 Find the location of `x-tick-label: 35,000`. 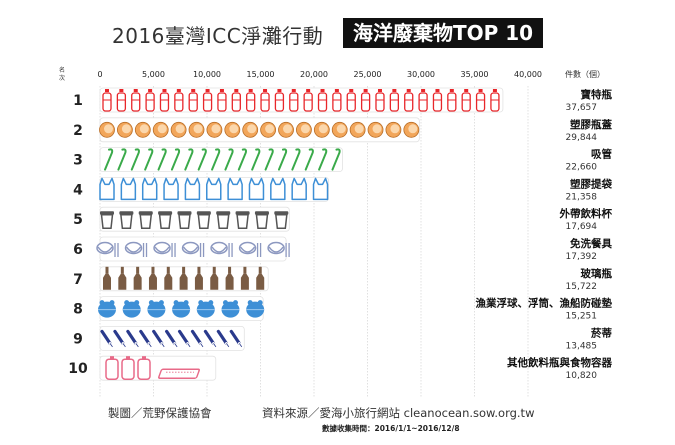

x-tick-label: 35,000 is located at coordinates (475, 74).